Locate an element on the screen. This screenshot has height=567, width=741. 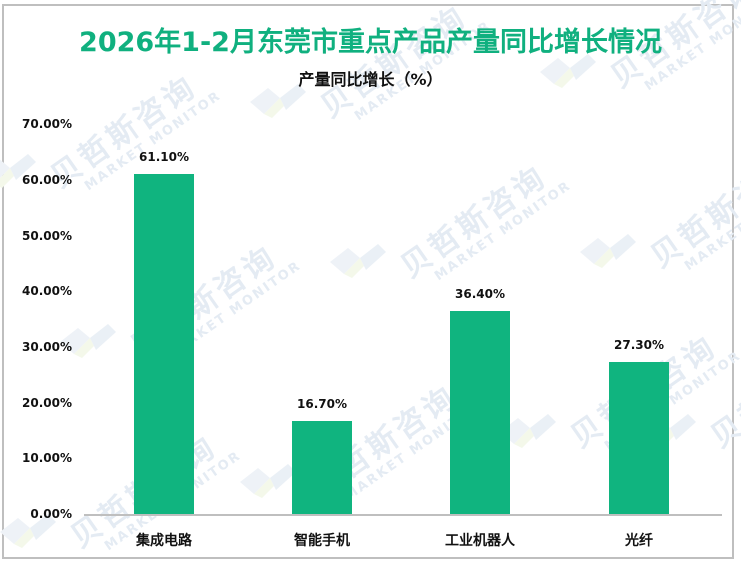
bar-value-label: 16.70% is located at coordinates (322, 403).